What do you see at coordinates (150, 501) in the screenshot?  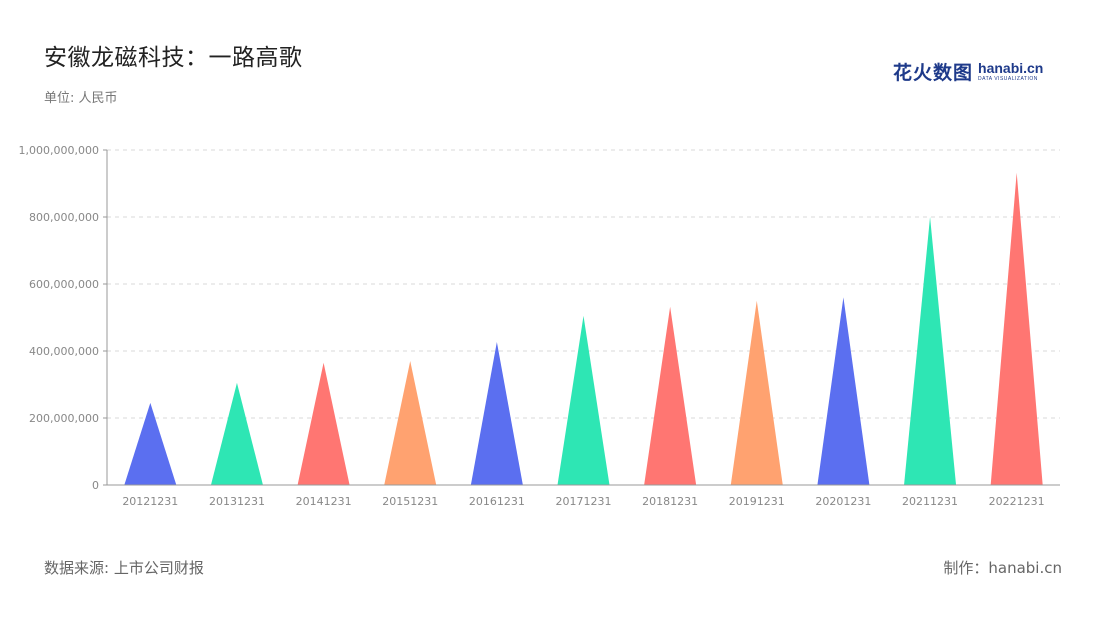 I see `x-tick-label: 20121231` at bounding box center [150, 501].